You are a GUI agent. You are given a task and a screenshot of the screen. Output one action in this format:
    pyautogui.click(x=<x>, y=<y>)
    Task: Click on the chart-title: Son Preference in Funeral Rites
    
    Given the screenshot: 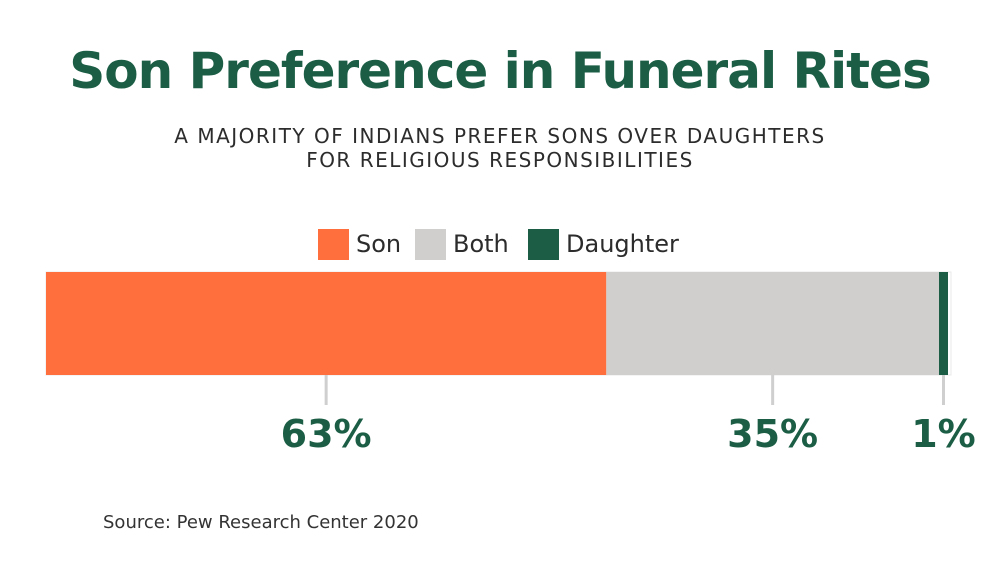 What is the action you would take?
    pyautogui.click(x=500, y=71)
    